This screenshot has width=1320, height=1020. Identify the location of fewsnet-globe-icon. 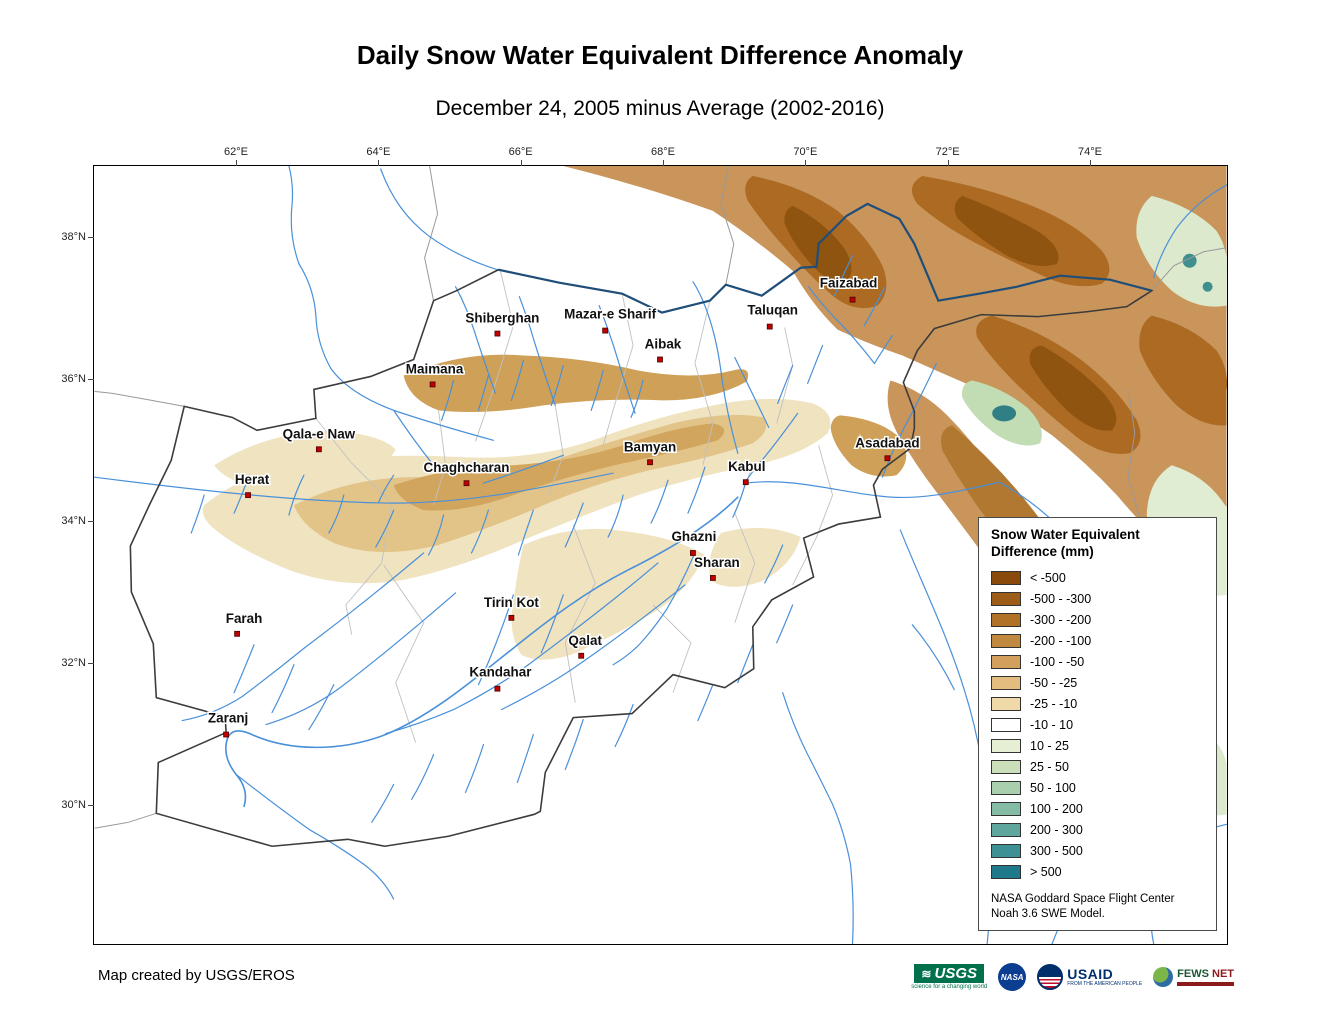
(1163, 977).